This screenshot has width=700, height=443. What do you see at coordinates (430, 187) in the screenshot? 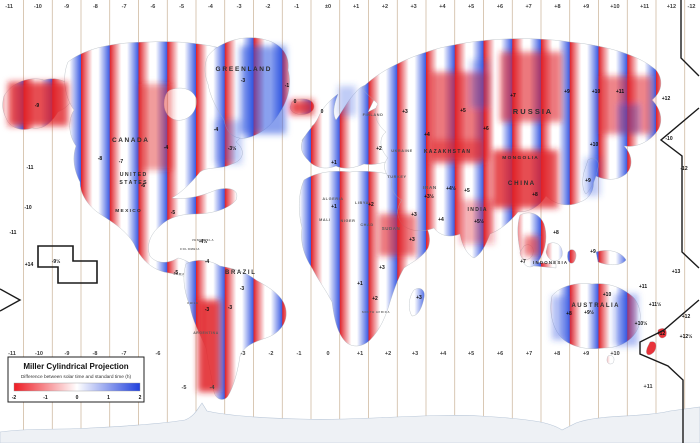
I see `country-label: IRAN` at bounding box center [430, 187].